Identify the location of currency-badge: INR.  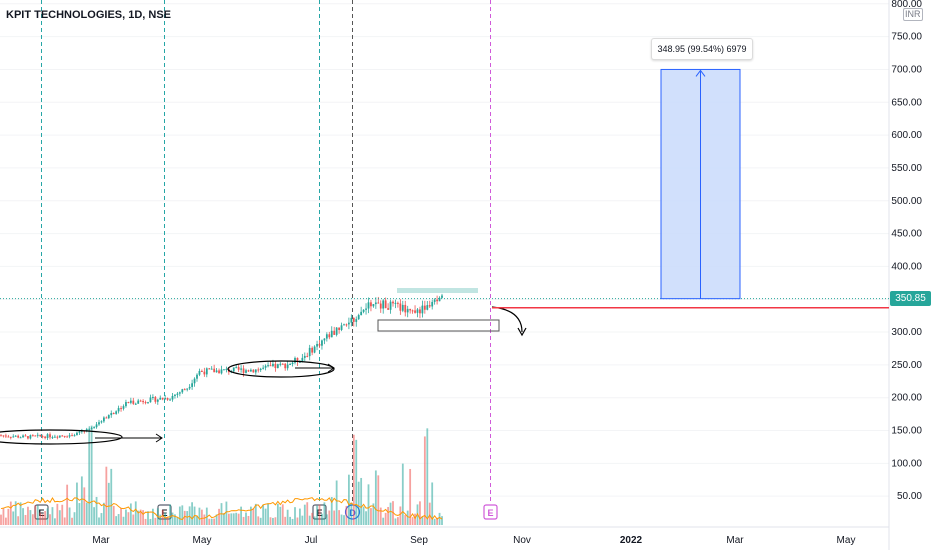
(913, 14).